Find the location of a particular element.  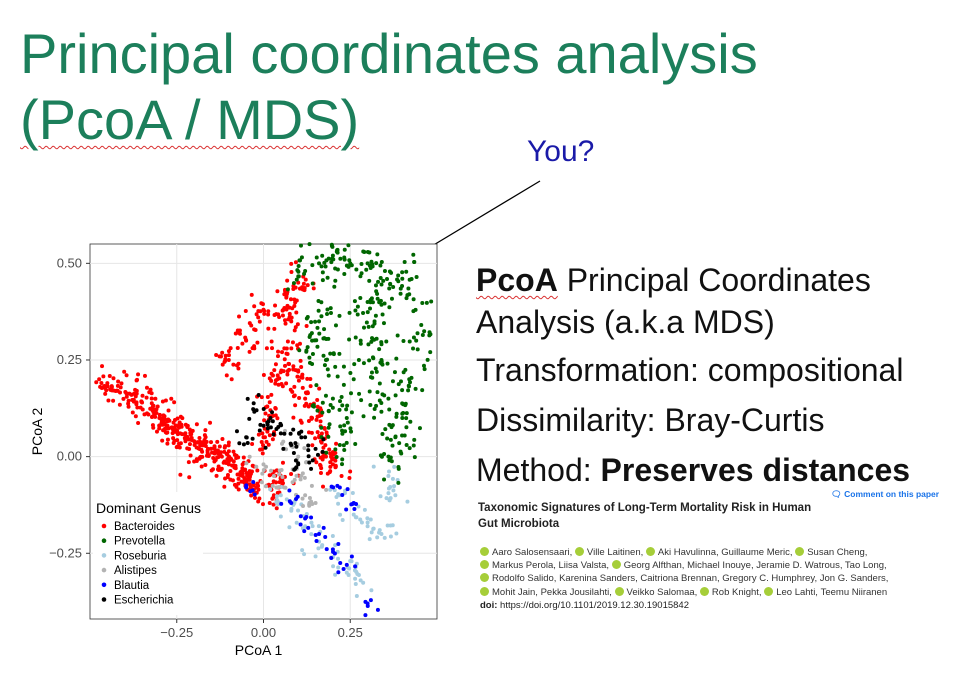

author-name: Markus Perola, Liisa Valsta, is located at coordinates (546, 565).